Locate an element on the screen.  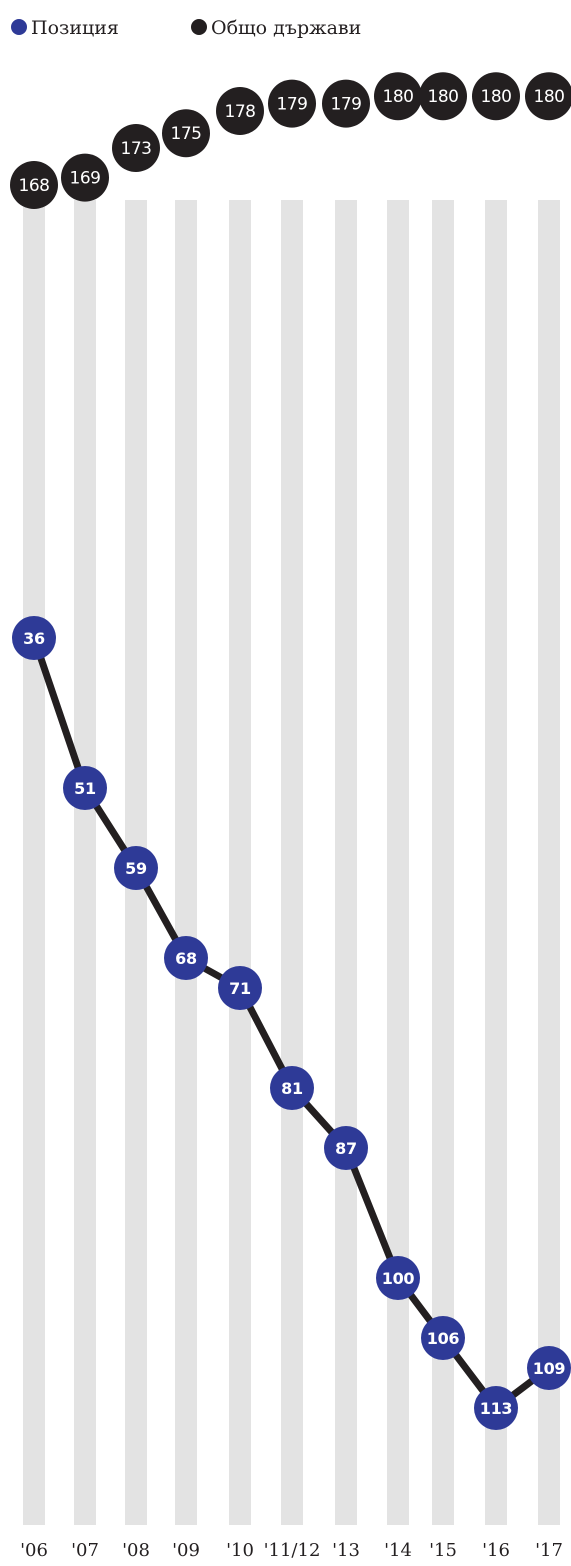
total-point: 175 is located at coordinates (186, 133).